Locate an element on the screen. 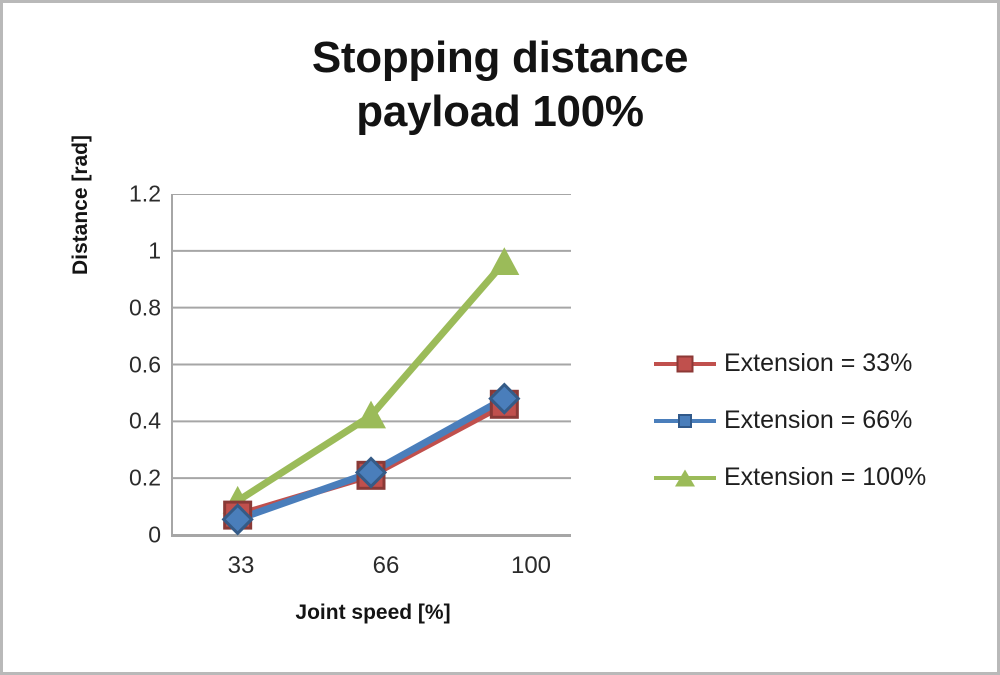 Image resolution: width=1000 pixels, height=675 pixels. y-tick-label: 0.4 is located at coordinates (145, 420).